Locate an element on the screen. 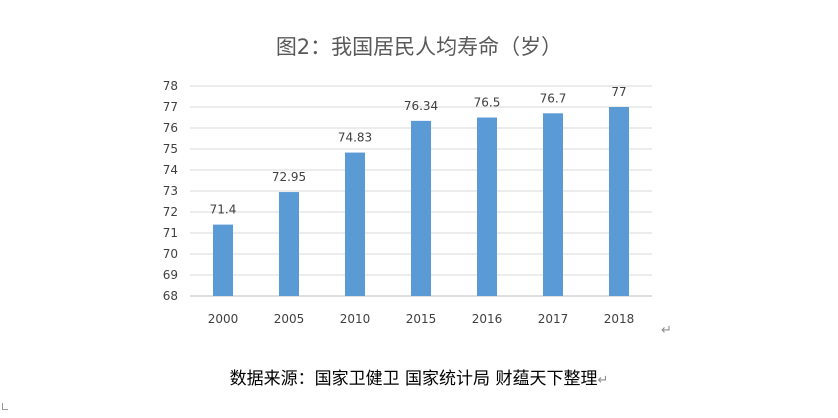  y-tick-label: 77 is located at coordinates (170, 107).